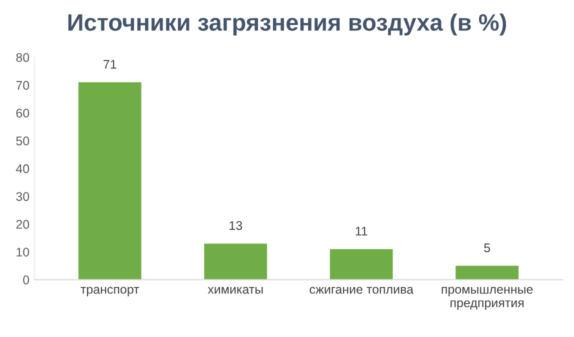 This screenshot has width=574, height=337. What do you see at coordinates (23, 196) in the screenshot?
I see `y-tick-label: 30` at bounding box center [23, 196].